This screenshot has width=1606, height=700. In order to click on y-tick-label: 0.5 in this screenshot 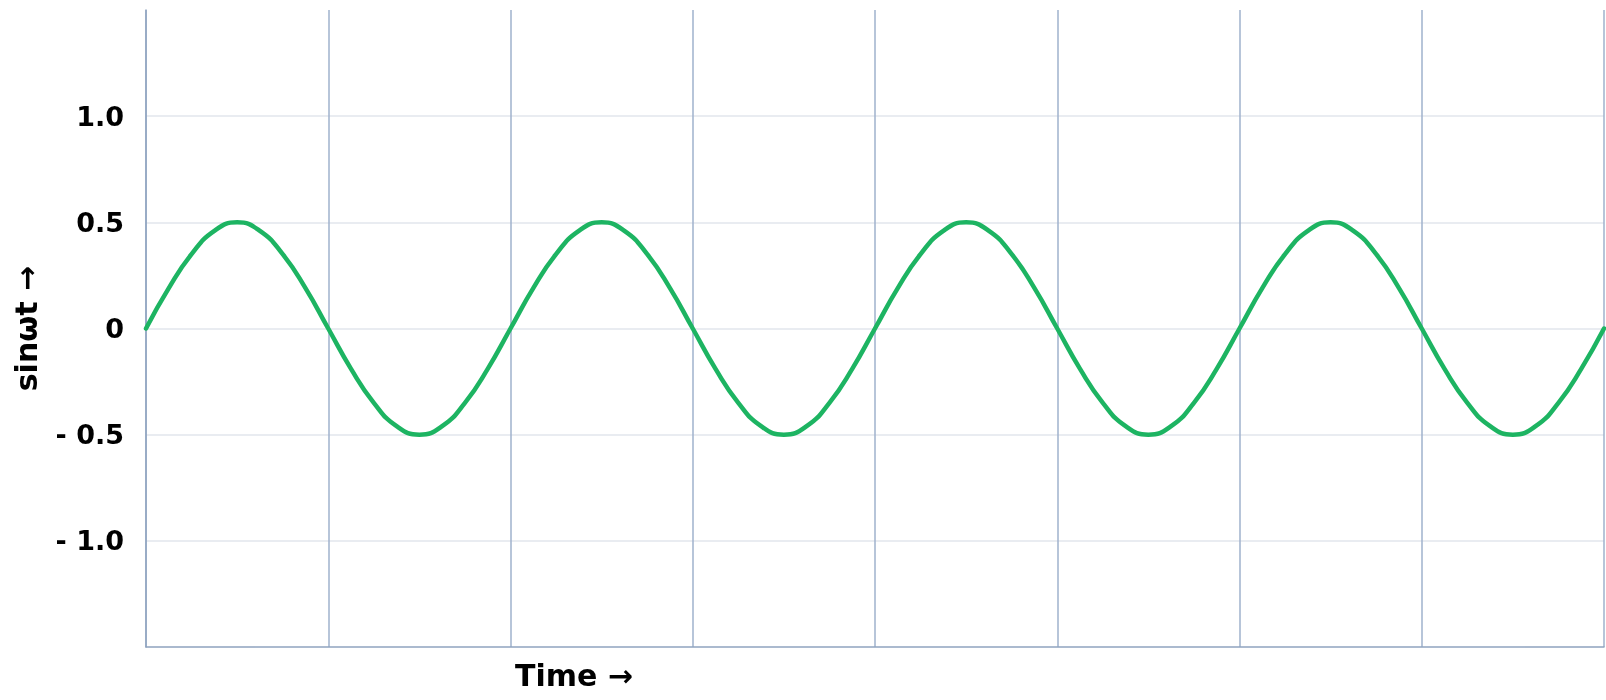, I will do `click(100, 222)`.